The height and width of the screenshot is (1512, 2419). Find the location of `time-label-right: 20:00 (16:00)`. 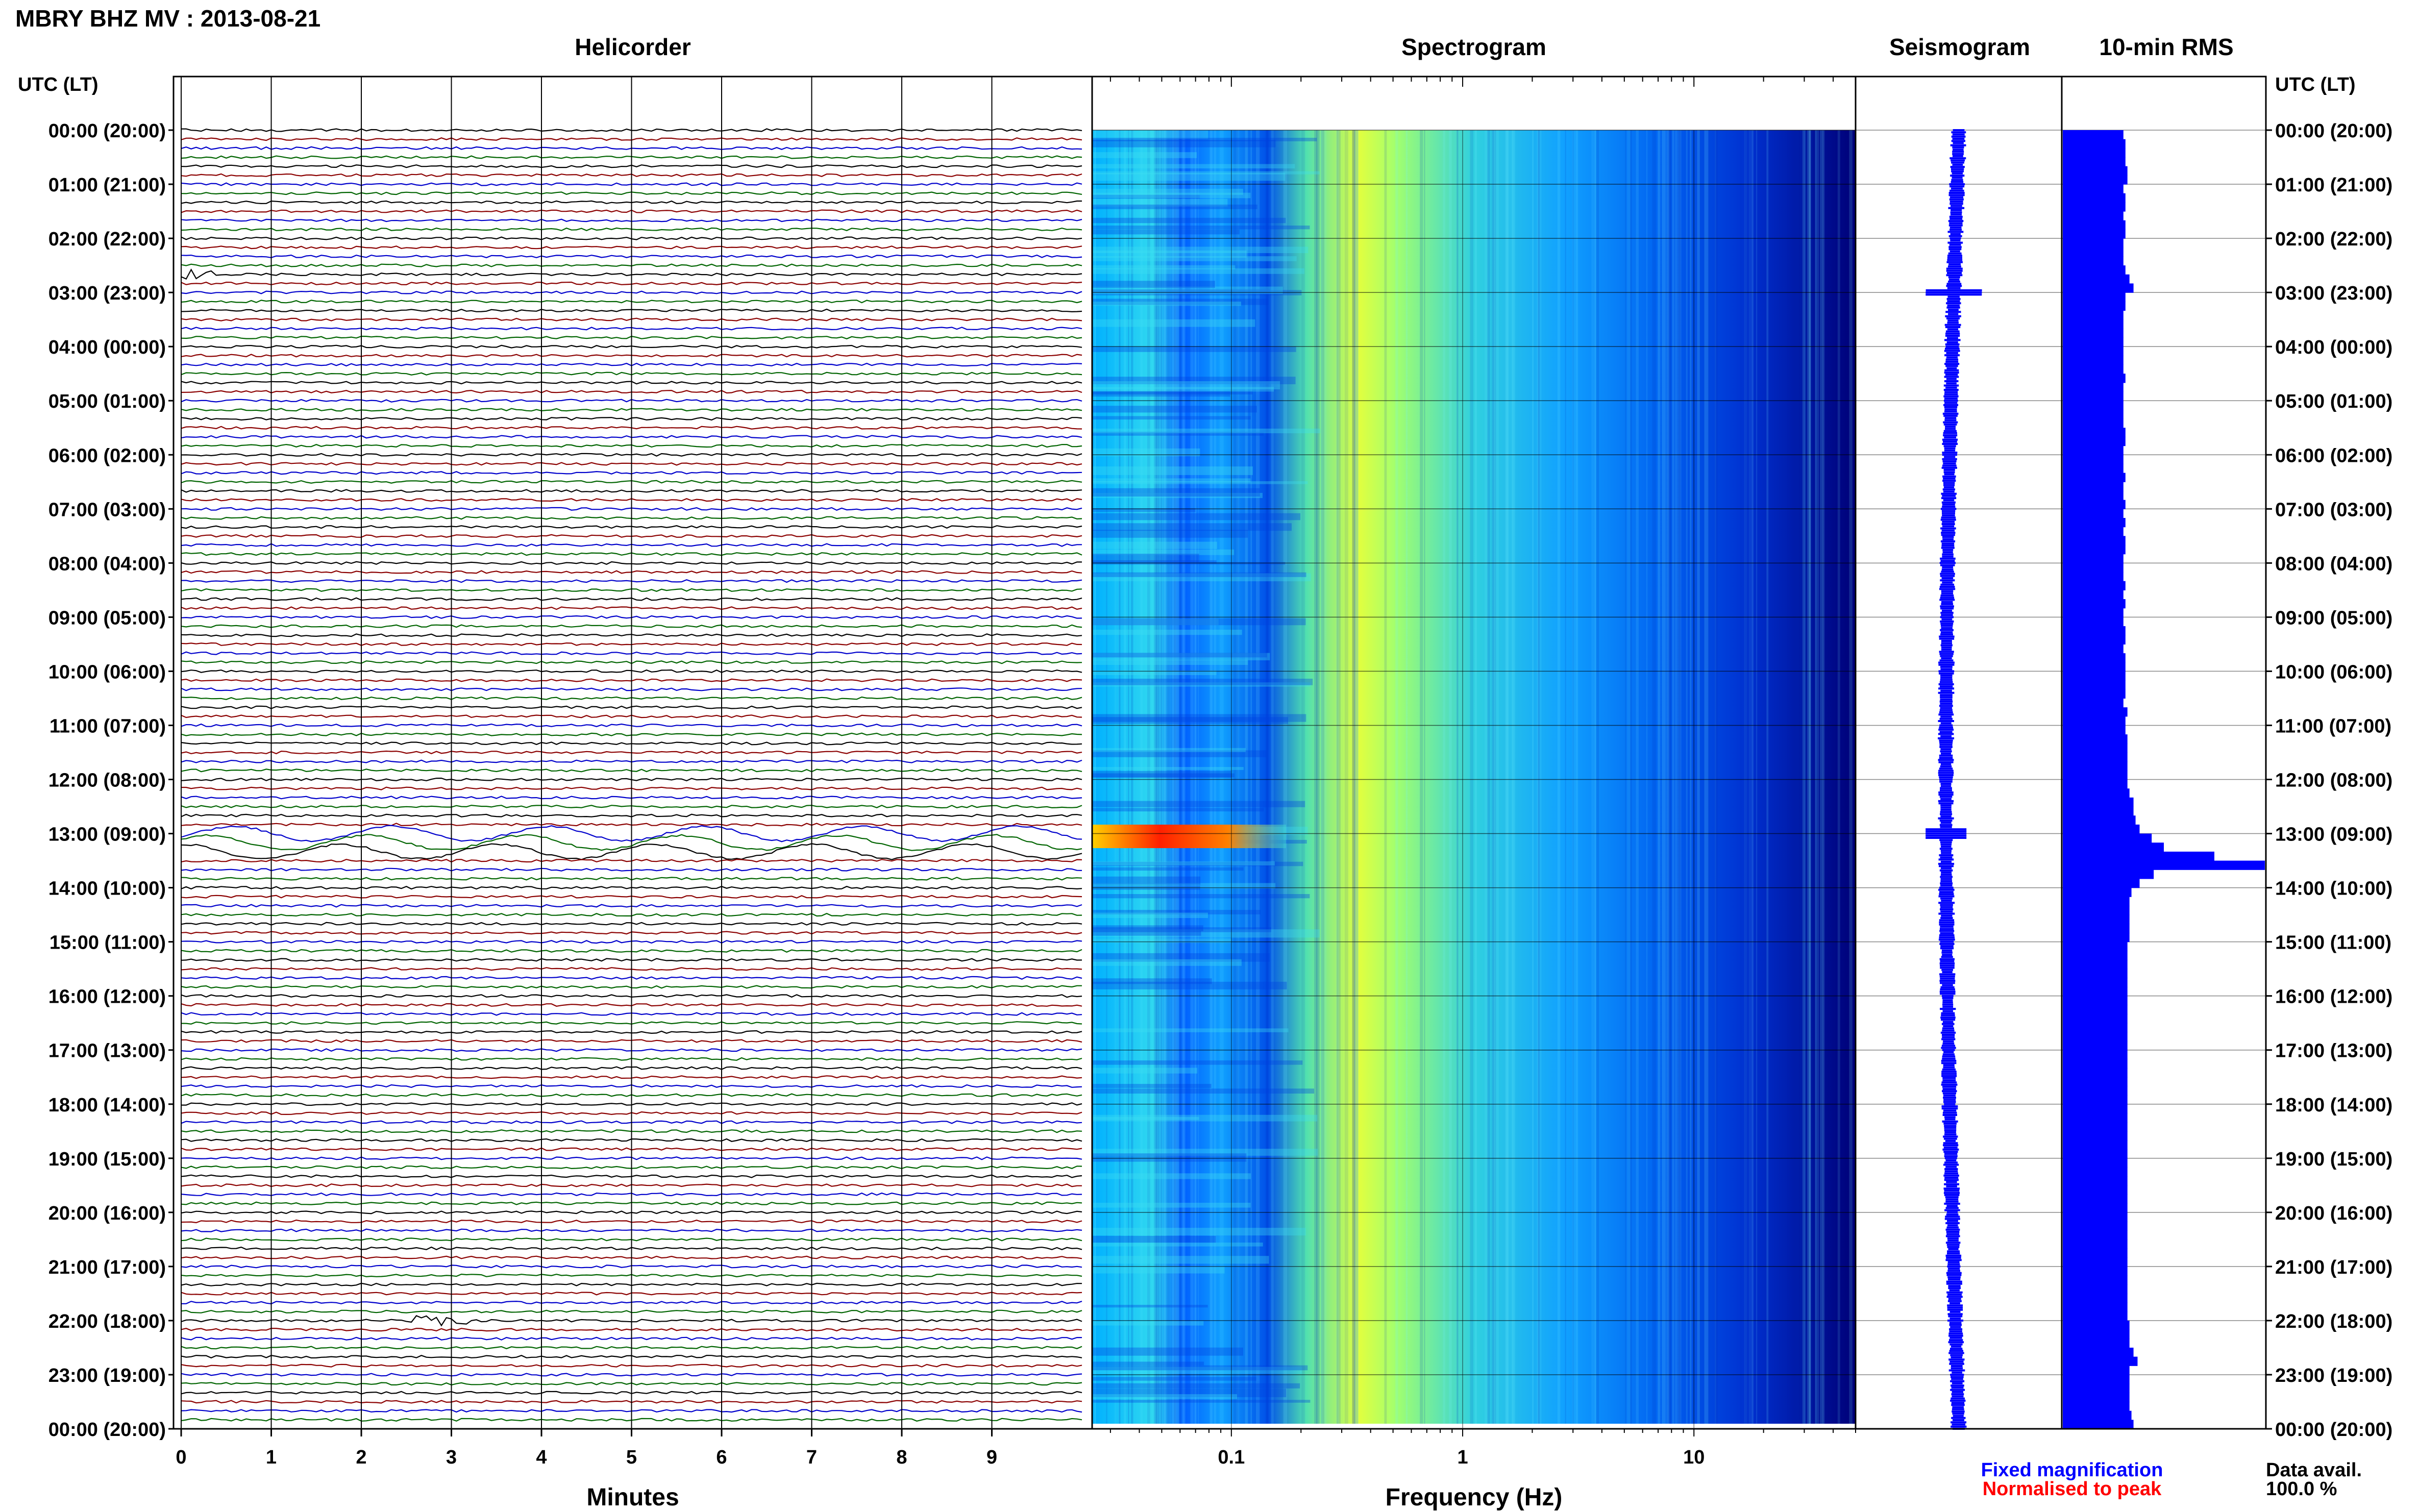

time-label-right: 20:00 (16:00) is located at coordinates (2333, 1213).